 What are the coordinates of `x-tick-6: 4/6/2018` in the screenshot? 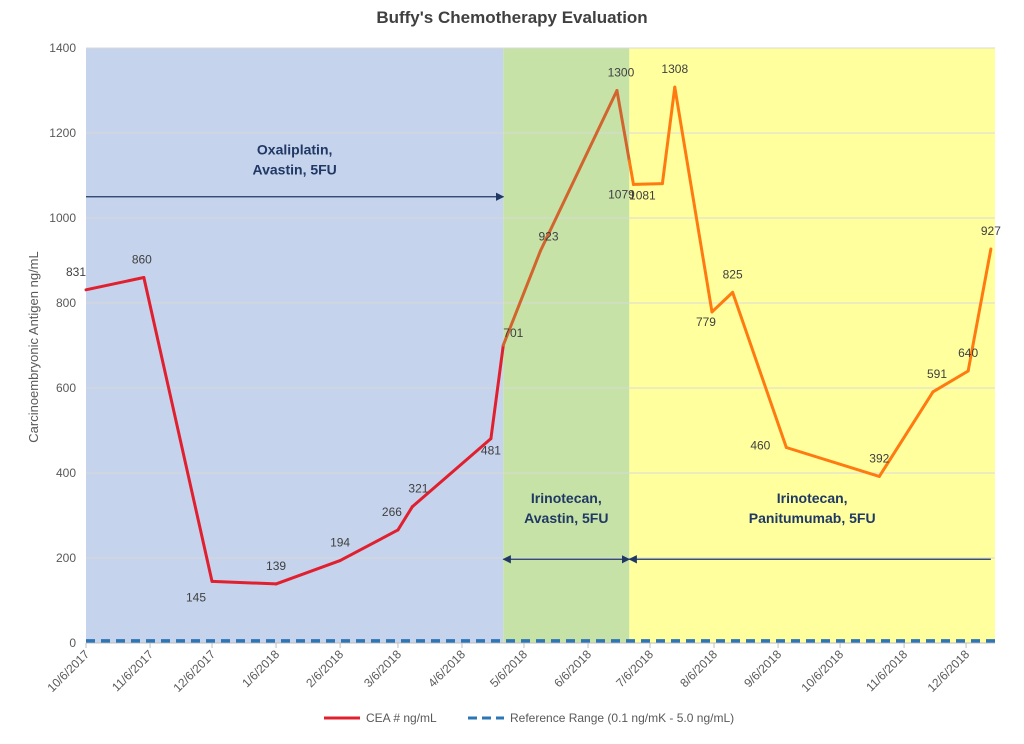 It's located at (446, 668).